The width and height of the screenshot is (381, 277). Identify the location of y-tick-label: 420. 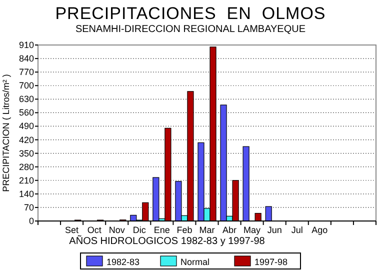
(26, 139).